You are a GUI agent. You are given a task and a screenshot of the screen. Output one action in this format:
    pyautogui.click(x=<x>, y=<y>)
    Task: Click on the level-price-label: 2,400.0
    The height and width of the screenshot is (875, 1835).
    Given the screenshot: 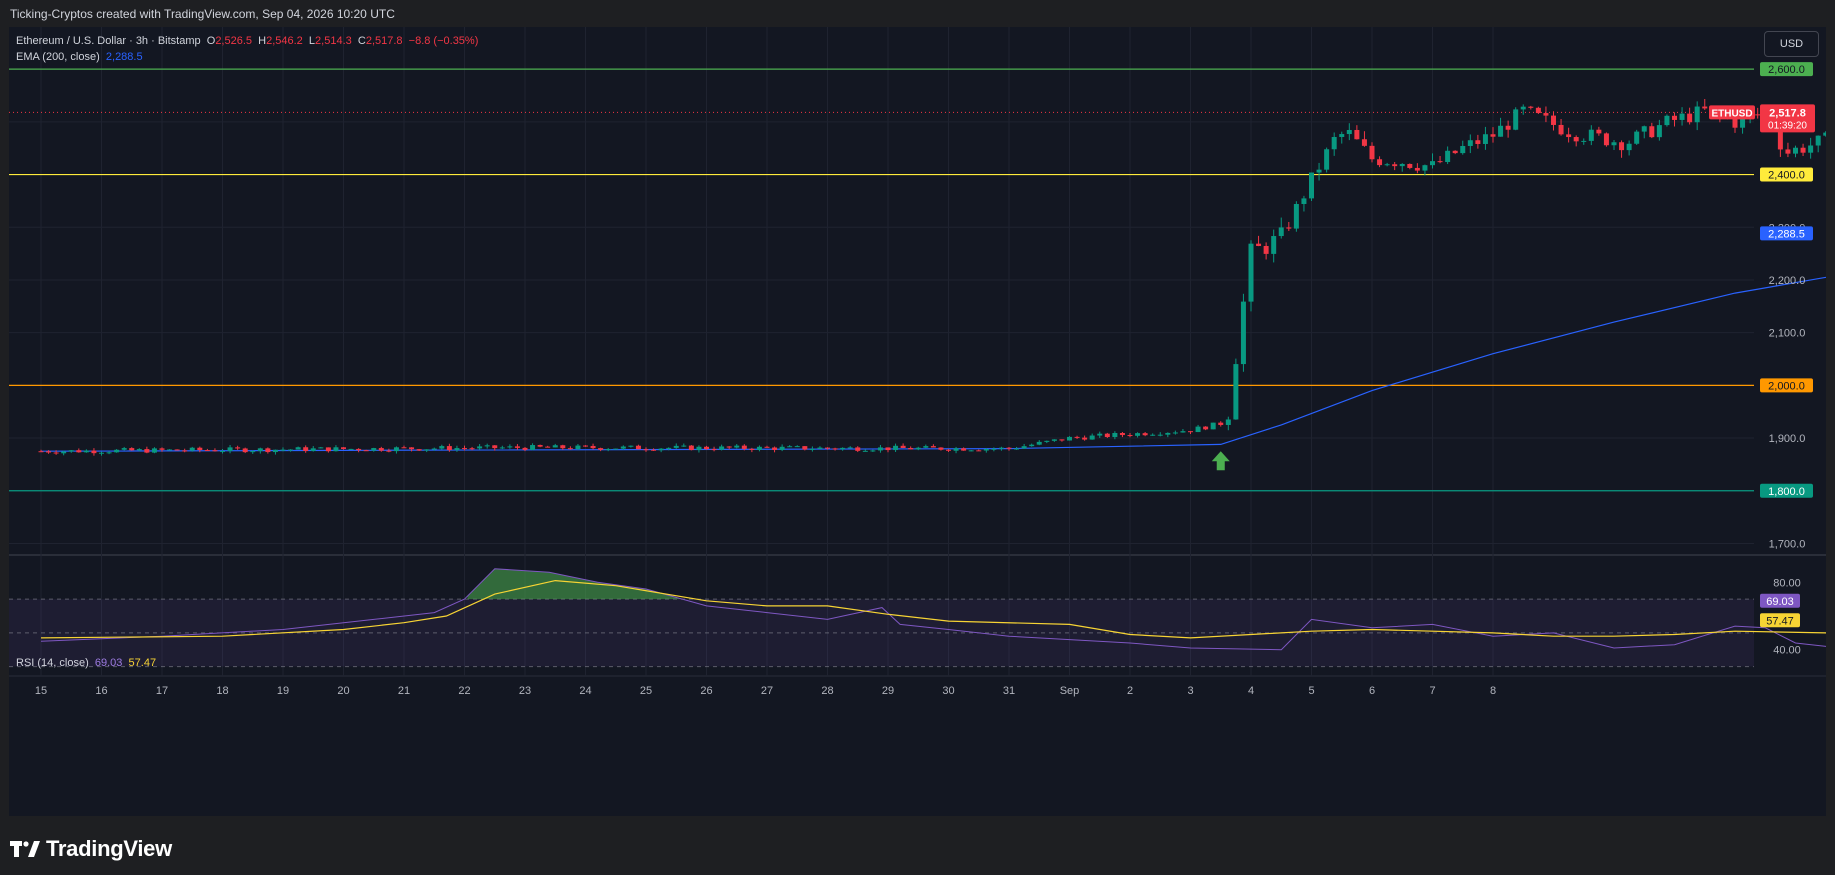 What is the action you would take?
    pyautogui.click(x=1786, y=176)
    